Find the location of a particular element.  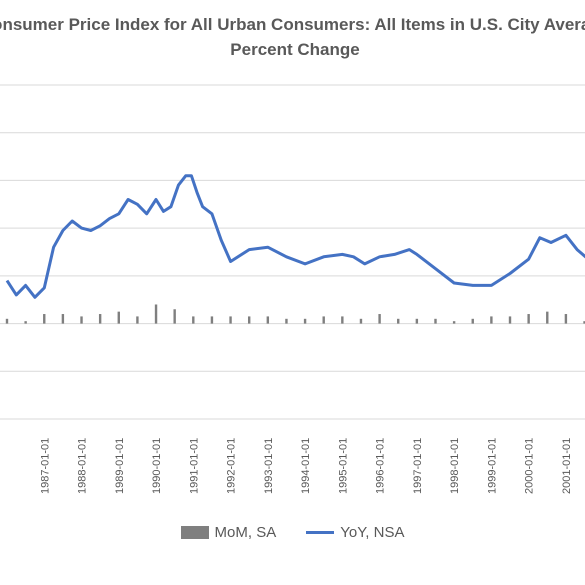

x-tick-label: 1995-01-01 is located at coordinates (343, 466).